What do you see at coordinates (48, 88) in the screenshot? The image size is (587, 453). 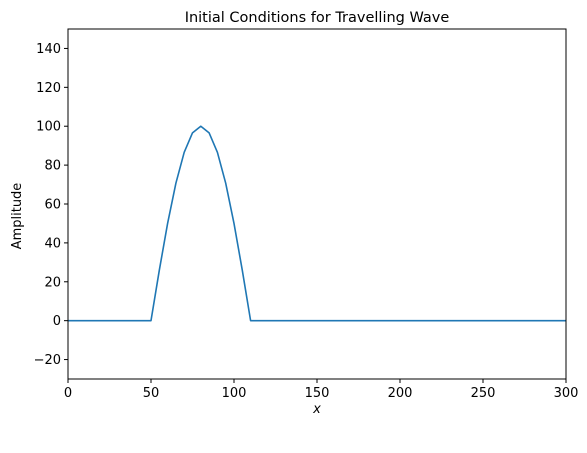 I see `y-tick-label: 120` at bounding box center [48, 88].